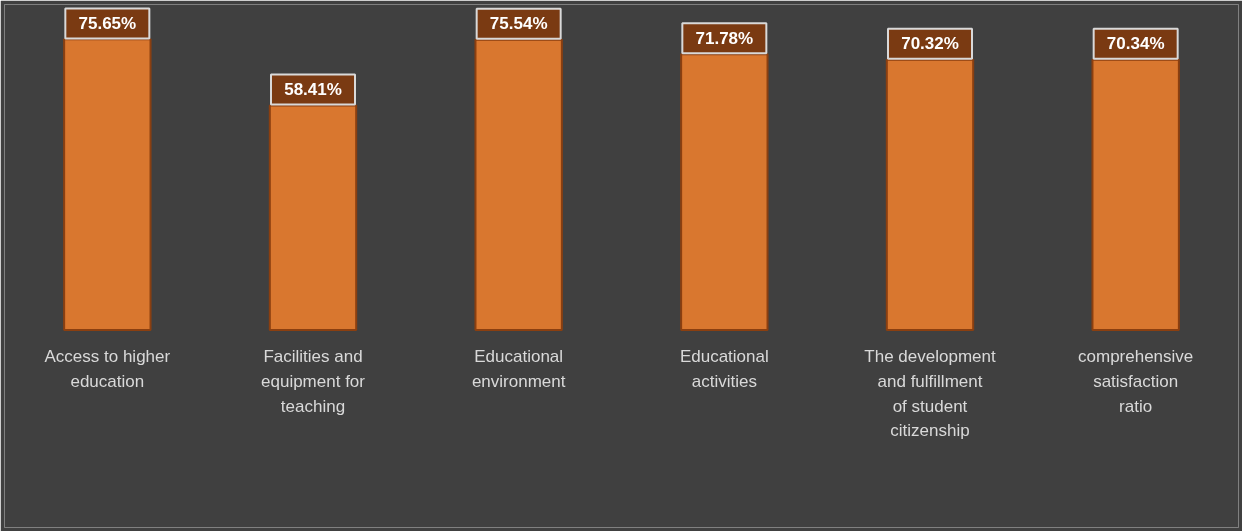 Image resolution: width=1242 pixels, height=531 pixels. I want to click on data-label: 58.41%, so click(313, 90).